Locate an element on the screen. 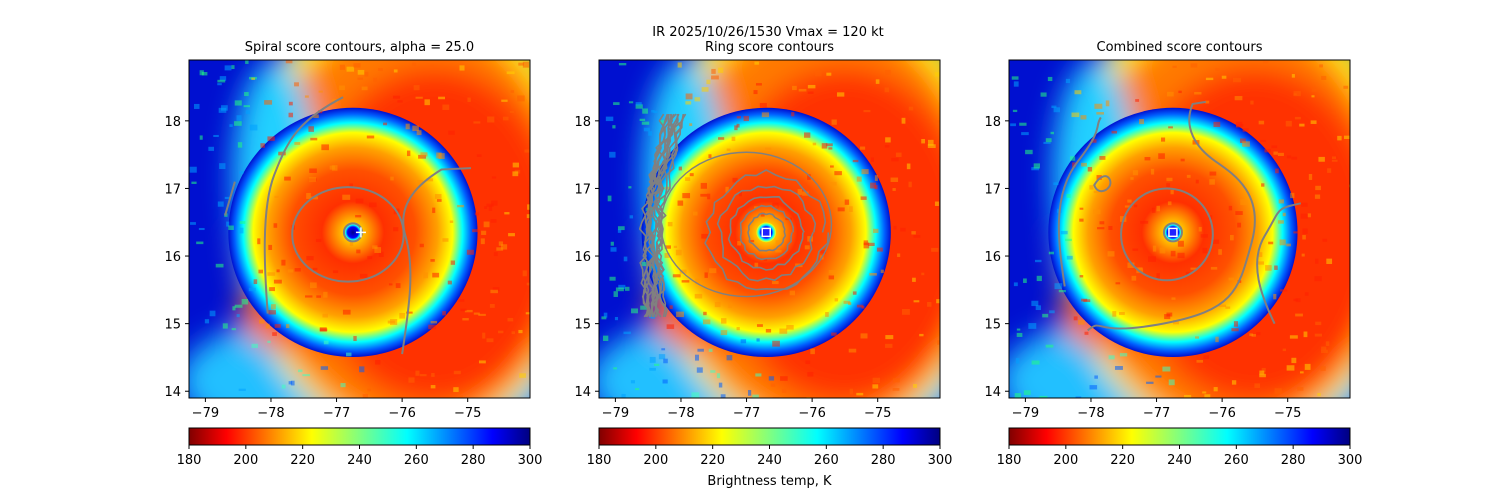 This screenshot has height=500, width=1500. ring-contour-rings is located at coordinates (767, 230).